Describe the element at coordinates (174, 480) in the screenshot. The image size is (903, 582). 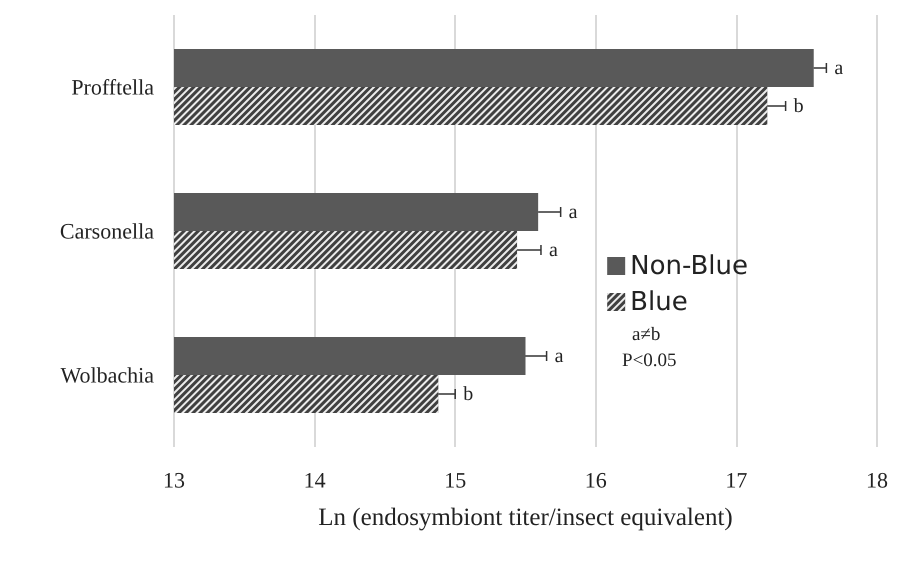
I see `x-tick-label: 13` at that location.